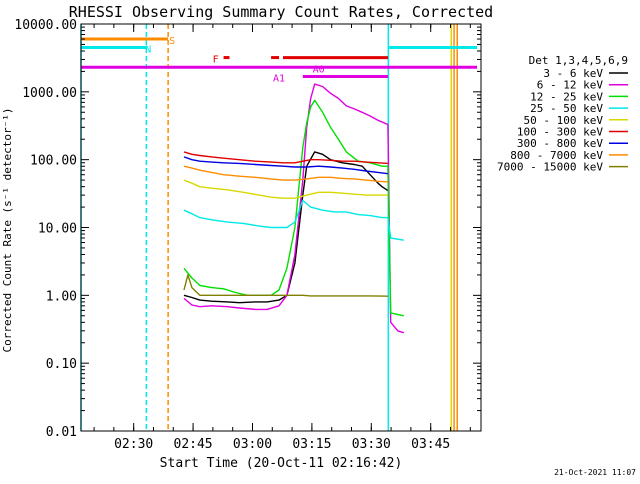  Describe the element at coordinates (560, 143) in the screenshot. I see `legend-label-6: 300 - 800 keV` at that location.